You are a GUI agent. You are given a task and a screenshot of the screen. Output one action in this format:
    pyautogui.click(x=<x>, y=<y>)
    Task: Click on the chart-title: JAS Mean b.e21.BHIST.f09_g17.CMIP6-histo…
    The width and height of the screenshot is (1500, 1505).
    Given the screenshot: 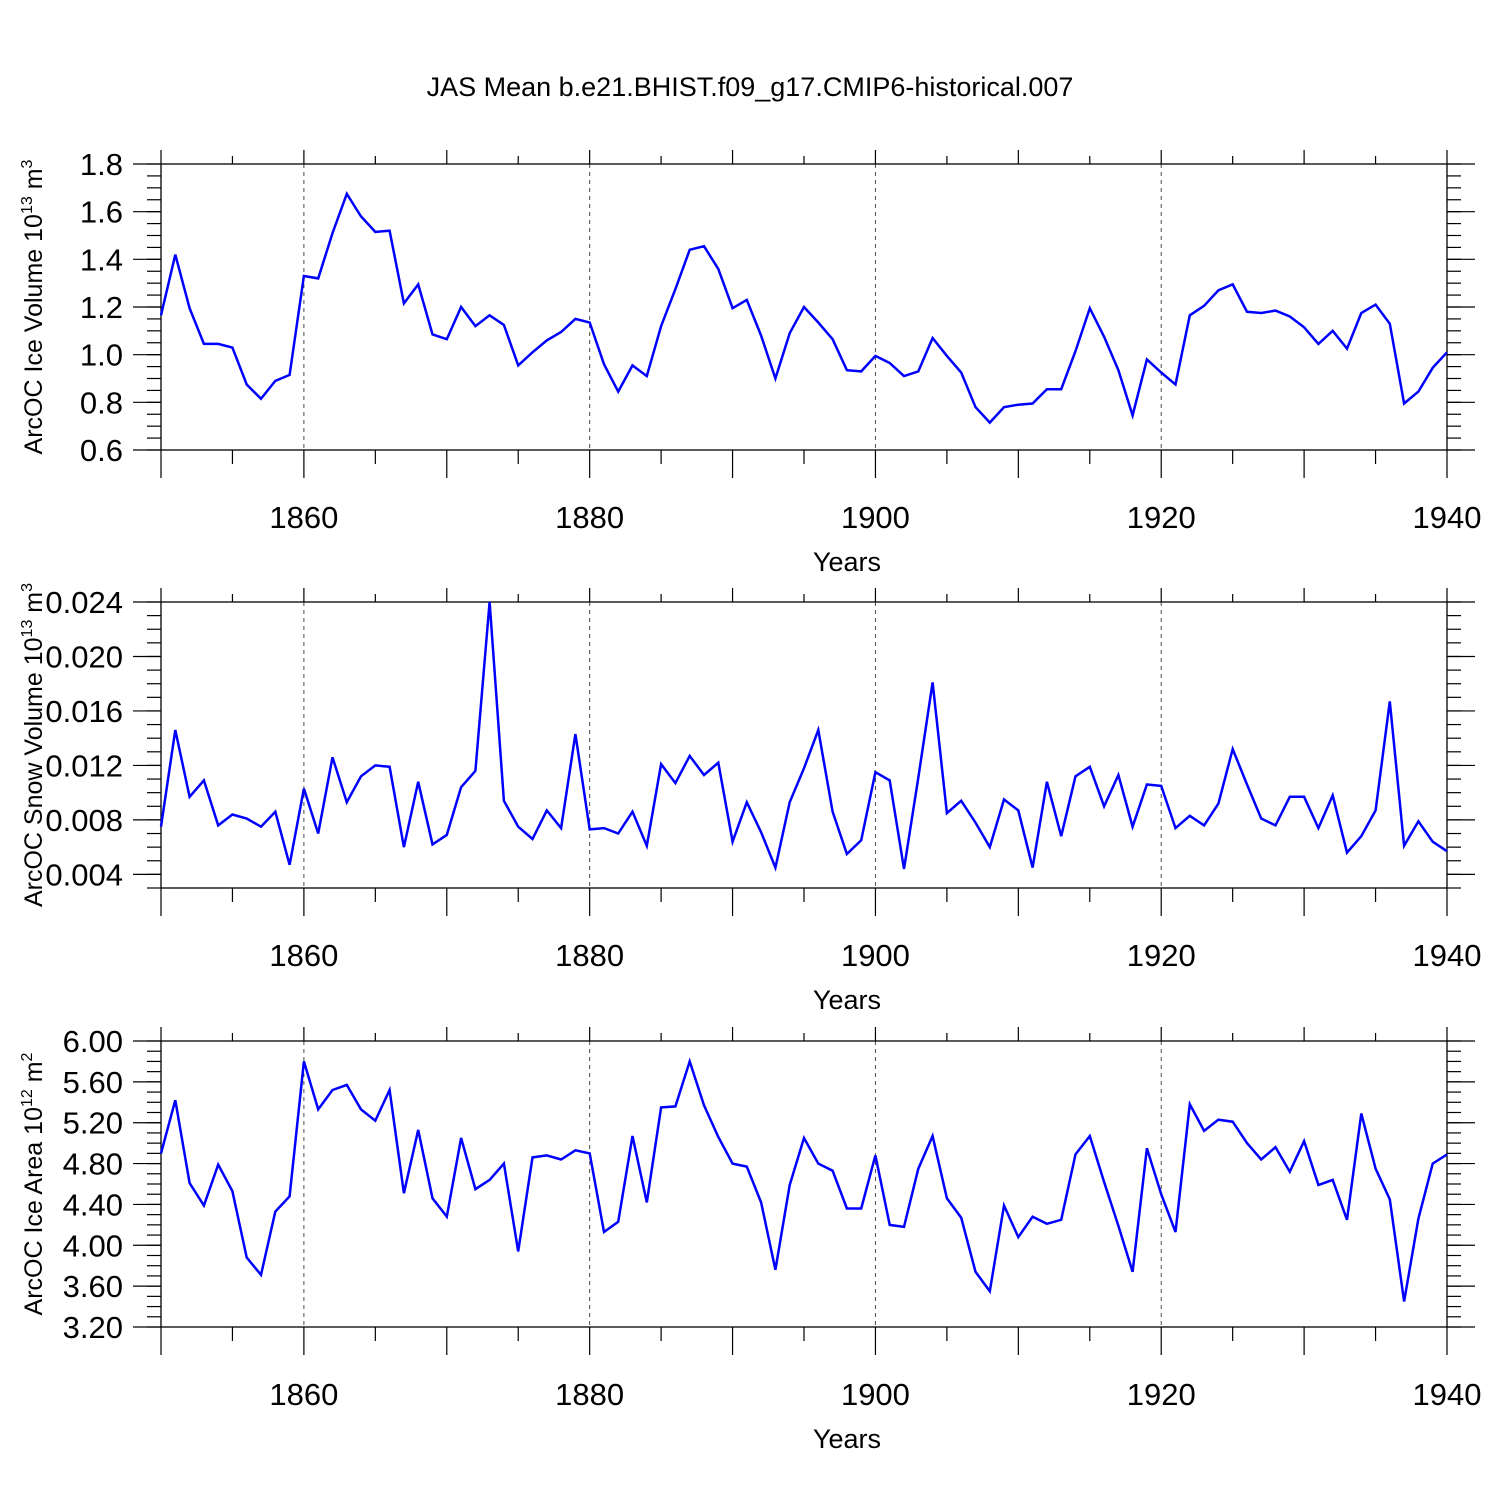 What is the action you would take?
    pyautogui.click(x=750, y=87)
    